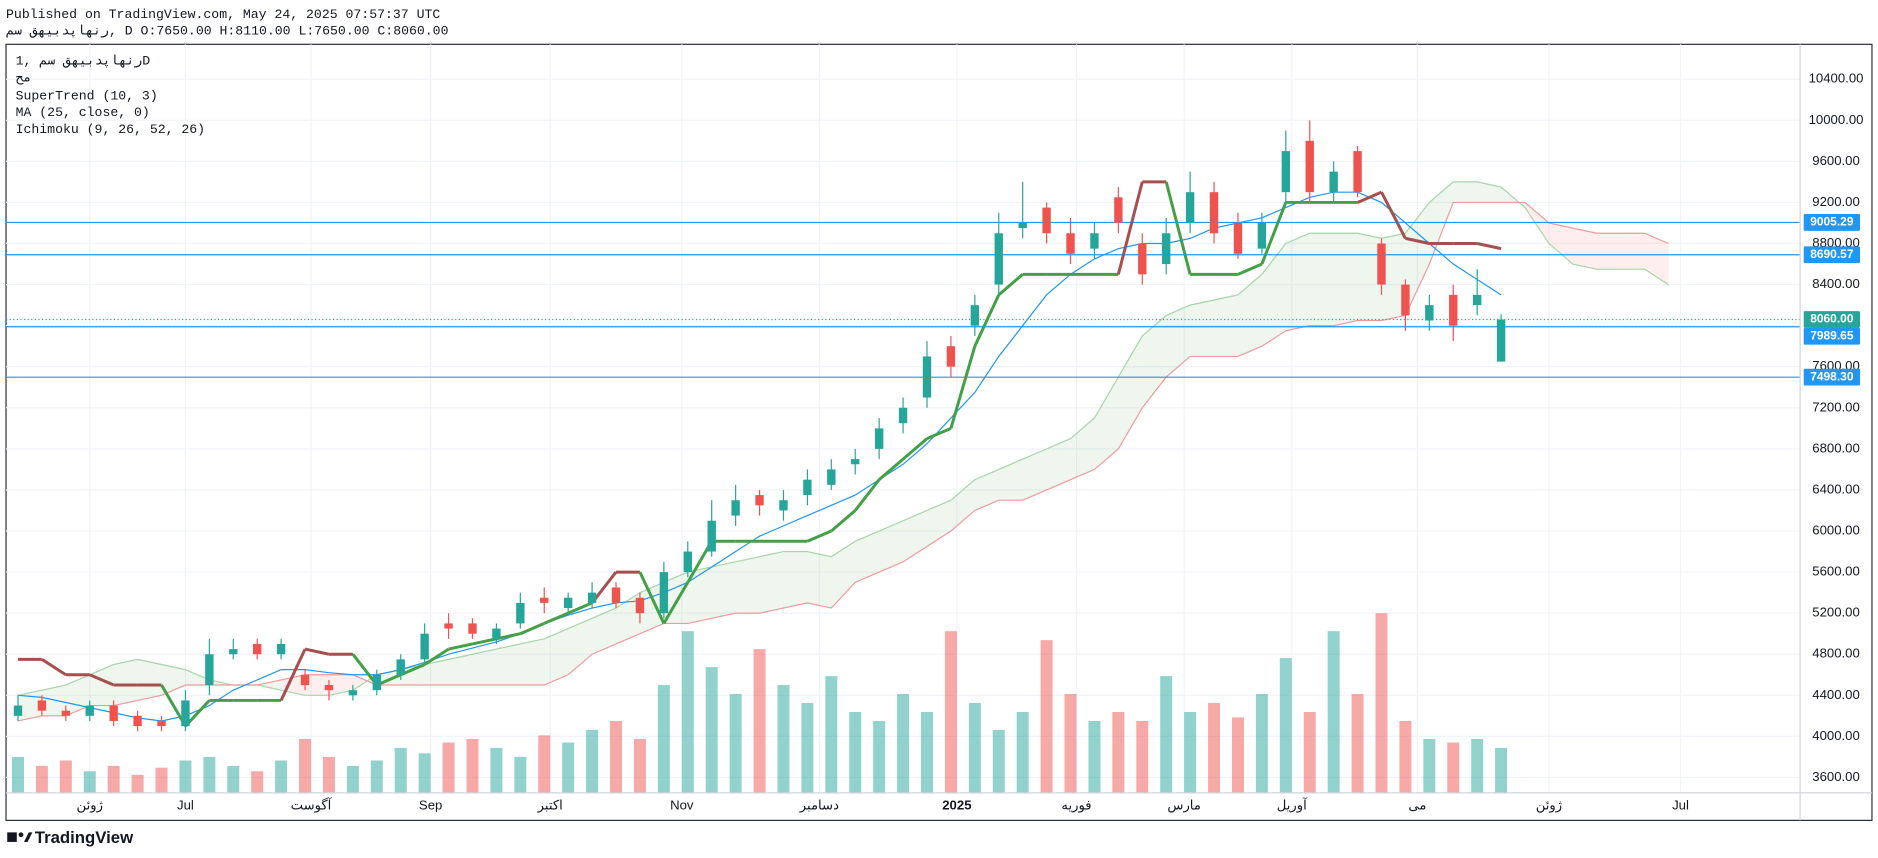  I want to click on y-tick-label: 8400.00, so click(1836, 283).